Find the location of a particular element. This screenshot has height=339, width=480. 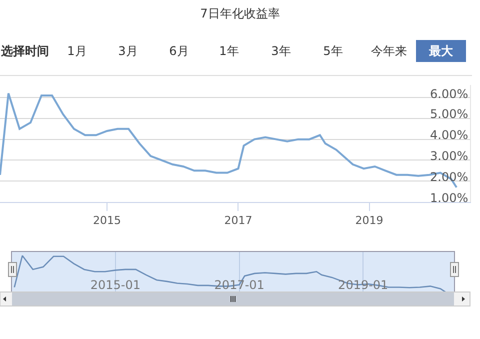

y-tick-label: 1.00% is located at coordinates (449, 198).